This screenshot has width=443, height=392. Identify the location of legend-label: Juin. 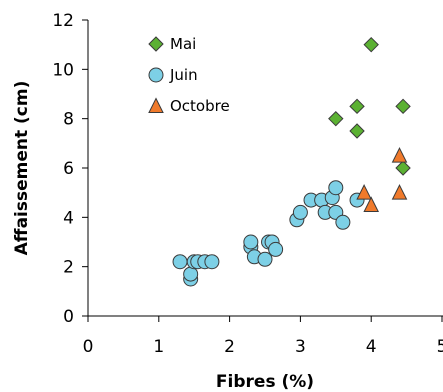
(183, 75).